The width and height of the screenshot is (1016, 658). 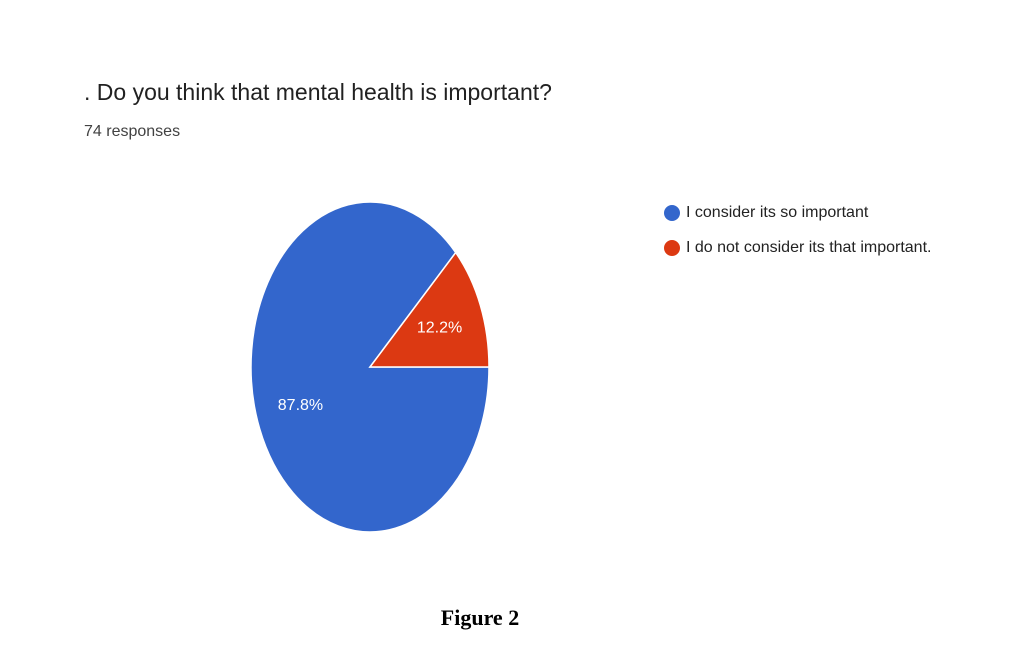 I want to click on legend-label: I consider its so important, so click(x=777, y=212).